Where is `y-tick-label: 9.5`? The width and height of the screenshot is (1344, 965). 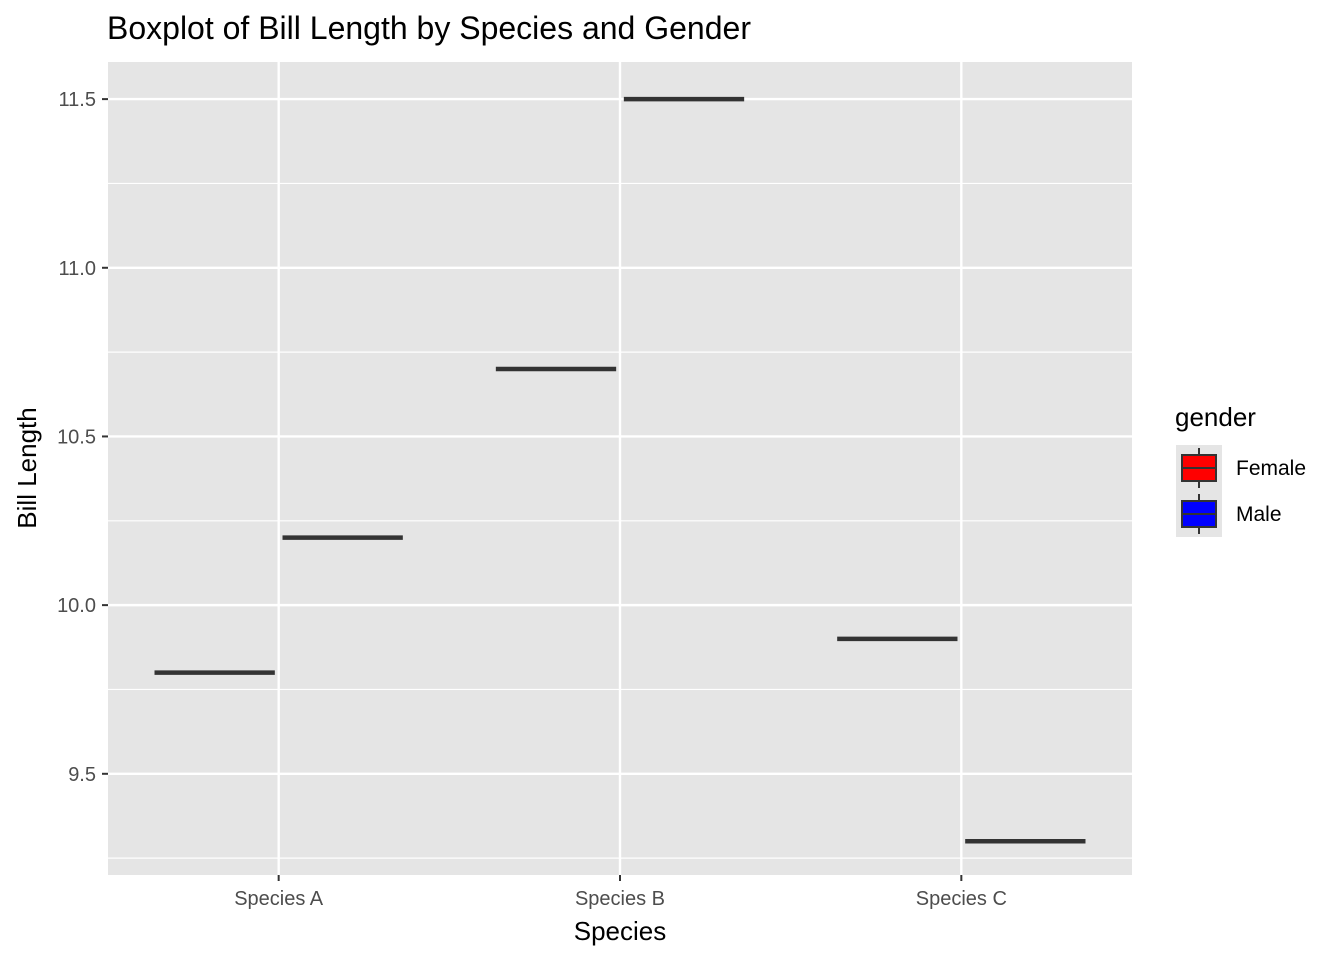 y-tick-label: 9.5 is located at coordinates (82, 775).